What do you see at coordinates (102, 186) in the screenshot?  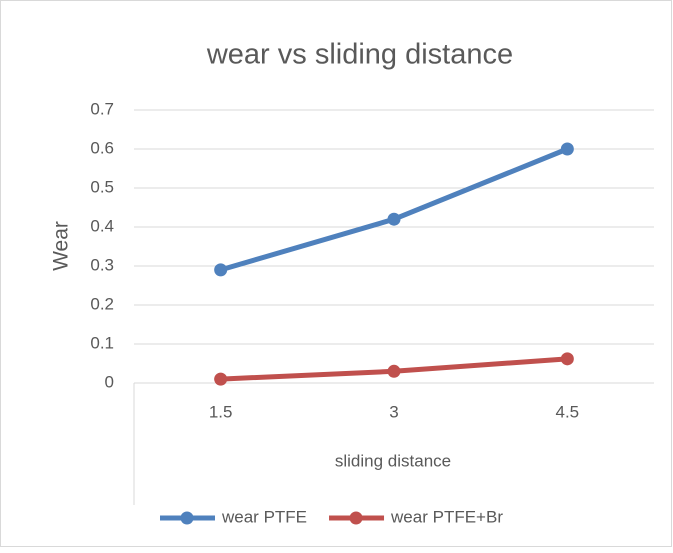 I see `y-tick-label: 0.5` at bounding box center [102, 186].